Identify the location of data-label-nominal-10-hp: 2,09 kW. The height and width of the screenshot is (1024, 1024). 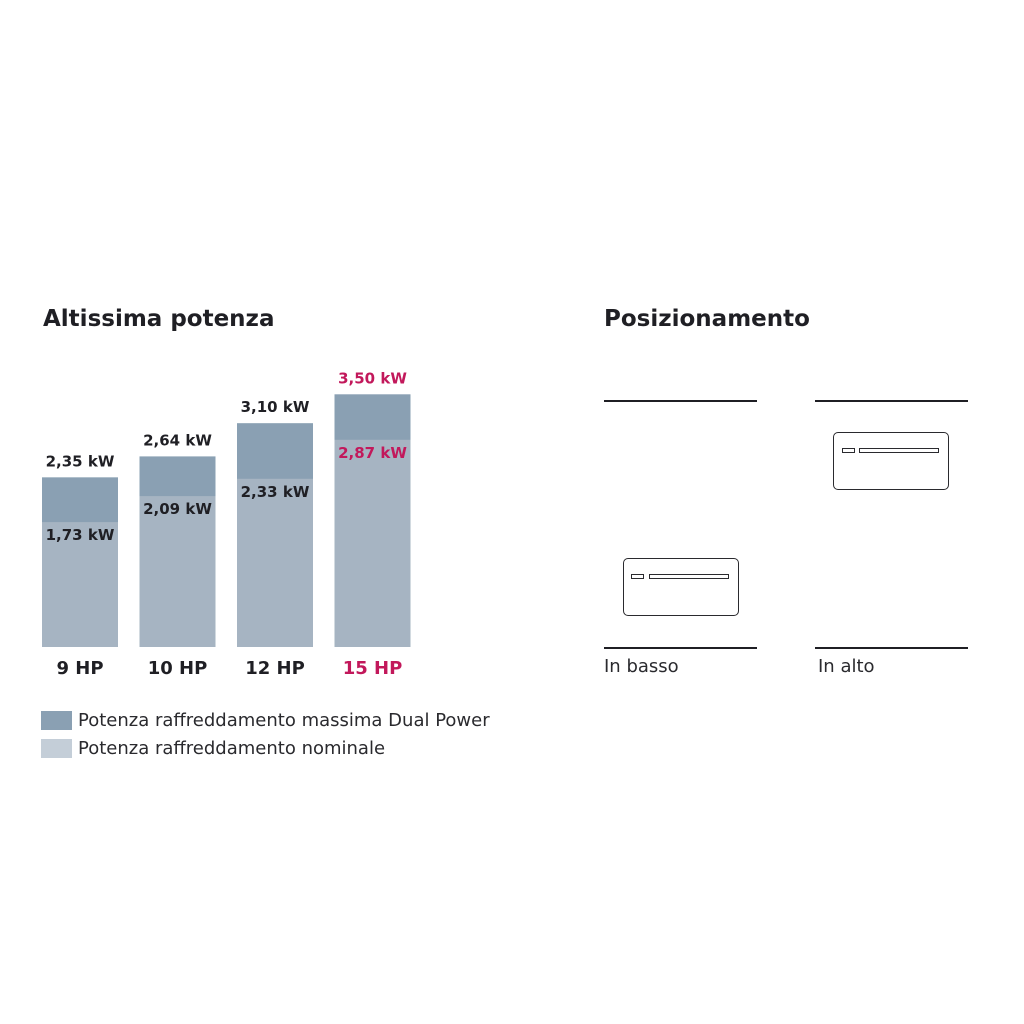
(177, 509).